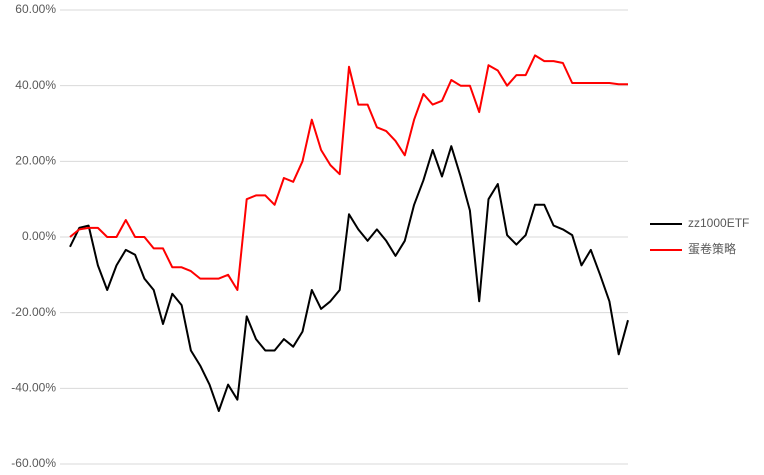 Image resolution: width=764 pixels, height=475 pixels. Describe the element at coordinates (35, 161) in the screenshot. I see `y-tick-label: 20.00%` at that location.